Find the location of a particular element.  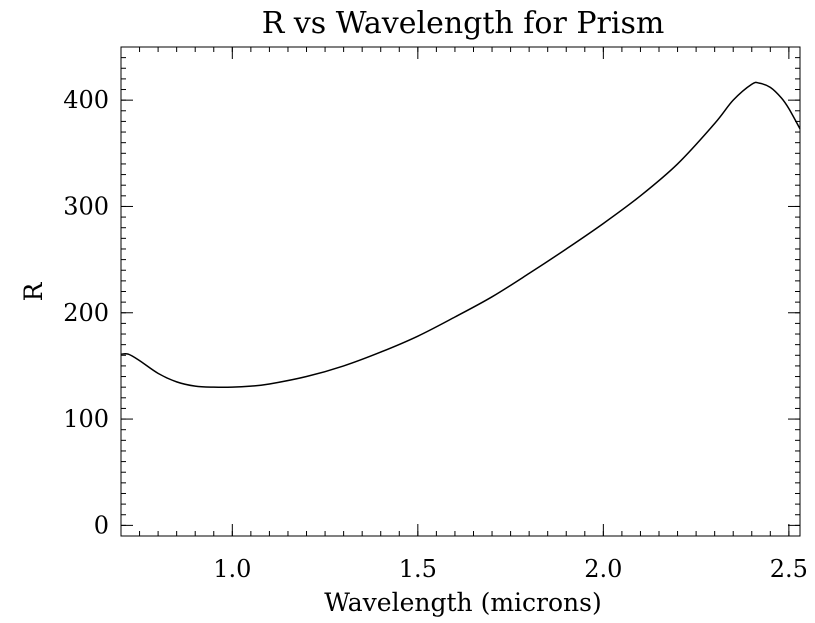

y-tick-label: 100 is located at coordinates (86, 419).